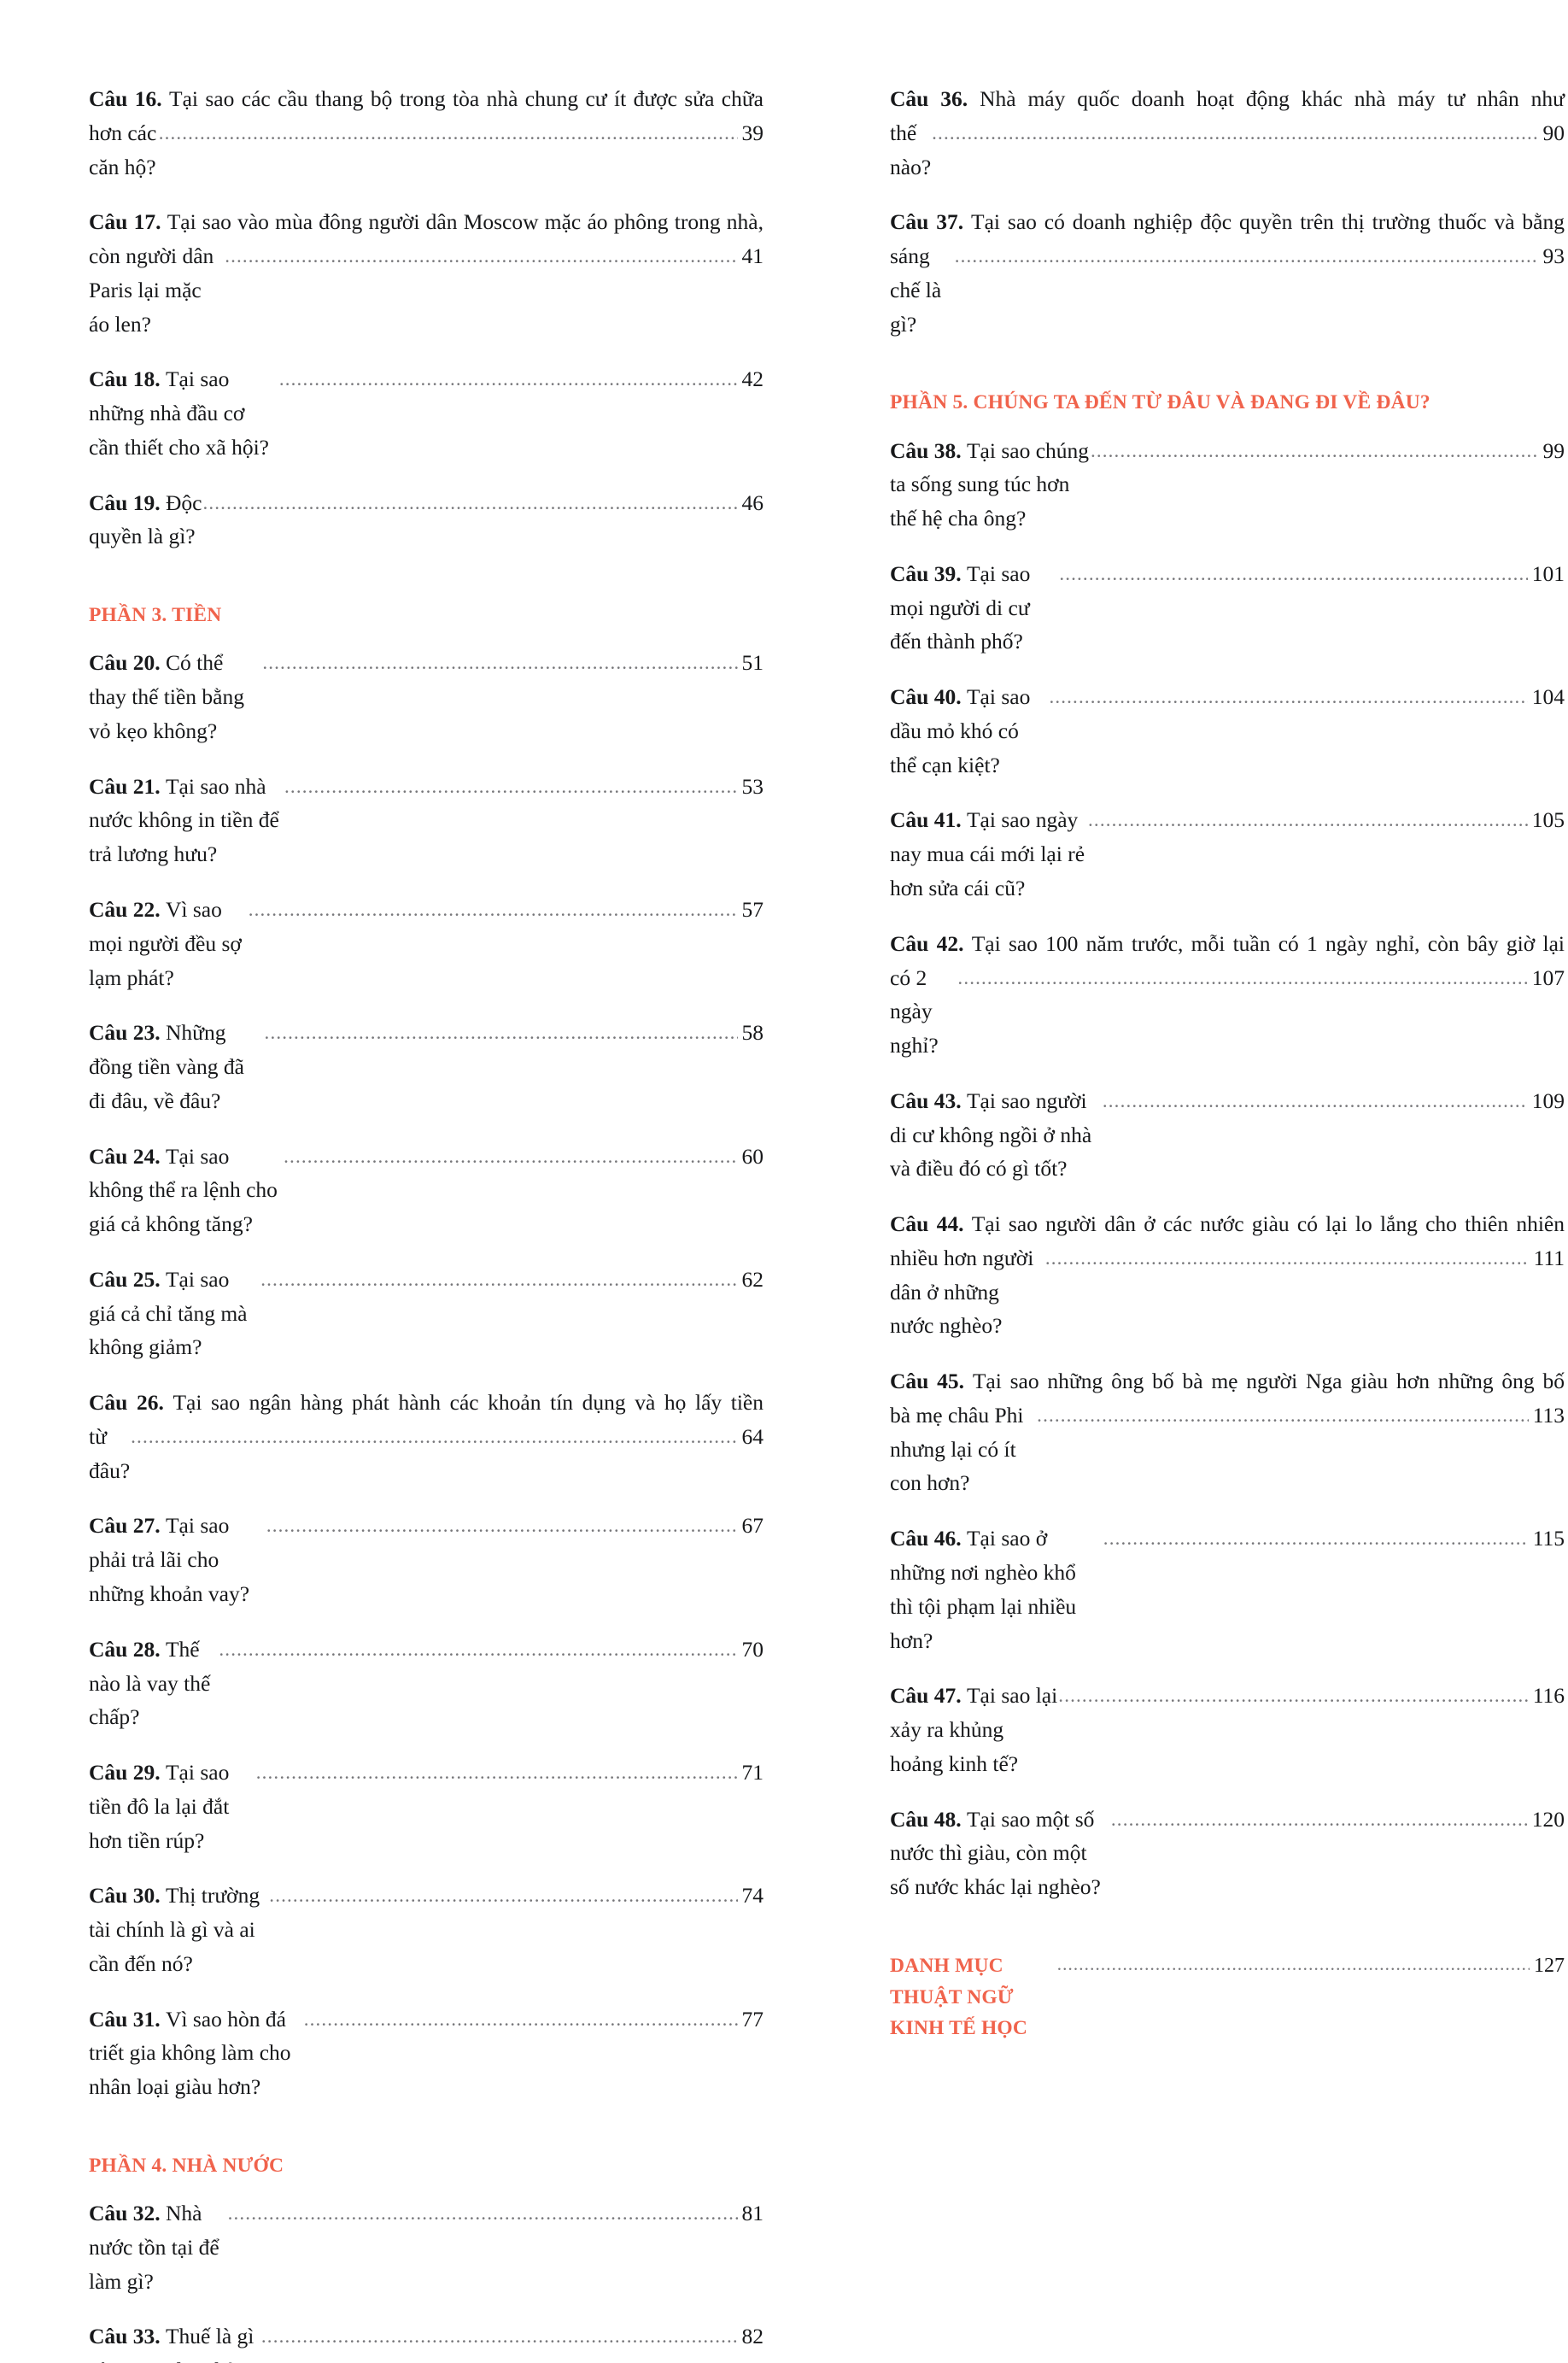 This screenshot has width=1568, height=2363. What do you see at coordinates (128, 1156) in the screenshot?
I see `toc-entry-label: Câu 24.` at bounding box center [128, 1156].